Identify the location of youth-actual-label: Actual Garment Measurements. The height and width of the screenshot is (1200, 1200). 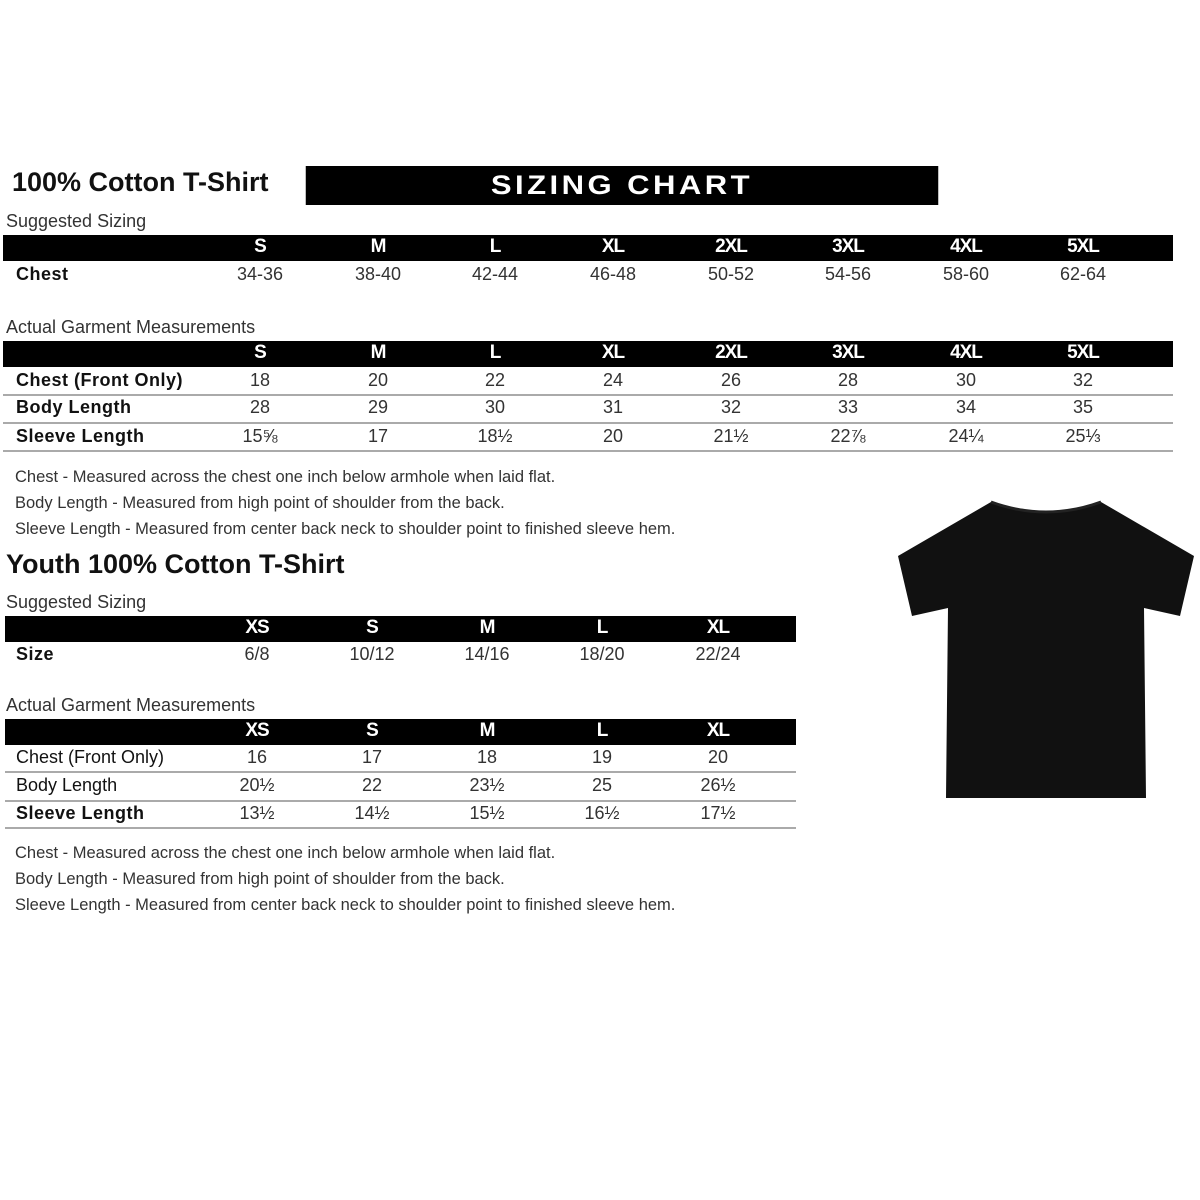
(131, 705).